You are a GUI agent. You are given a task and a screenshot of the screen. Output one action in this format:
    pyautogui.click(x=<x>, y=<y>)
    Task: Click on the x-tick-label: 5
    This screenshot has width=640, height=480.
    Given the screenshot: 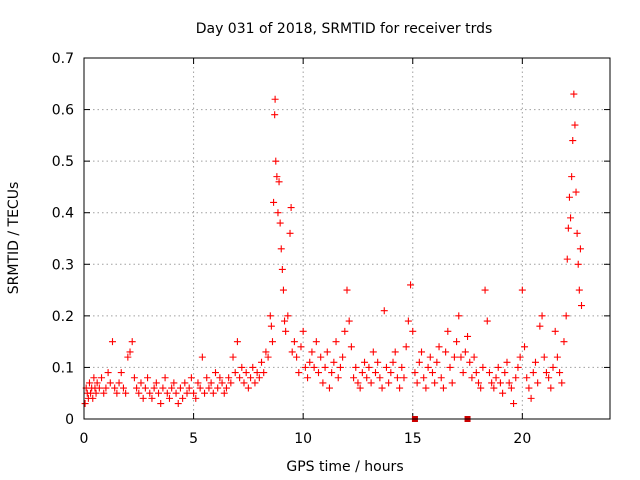 What is the action you would take?
    pyautogui.click(x=193, y=439)
    